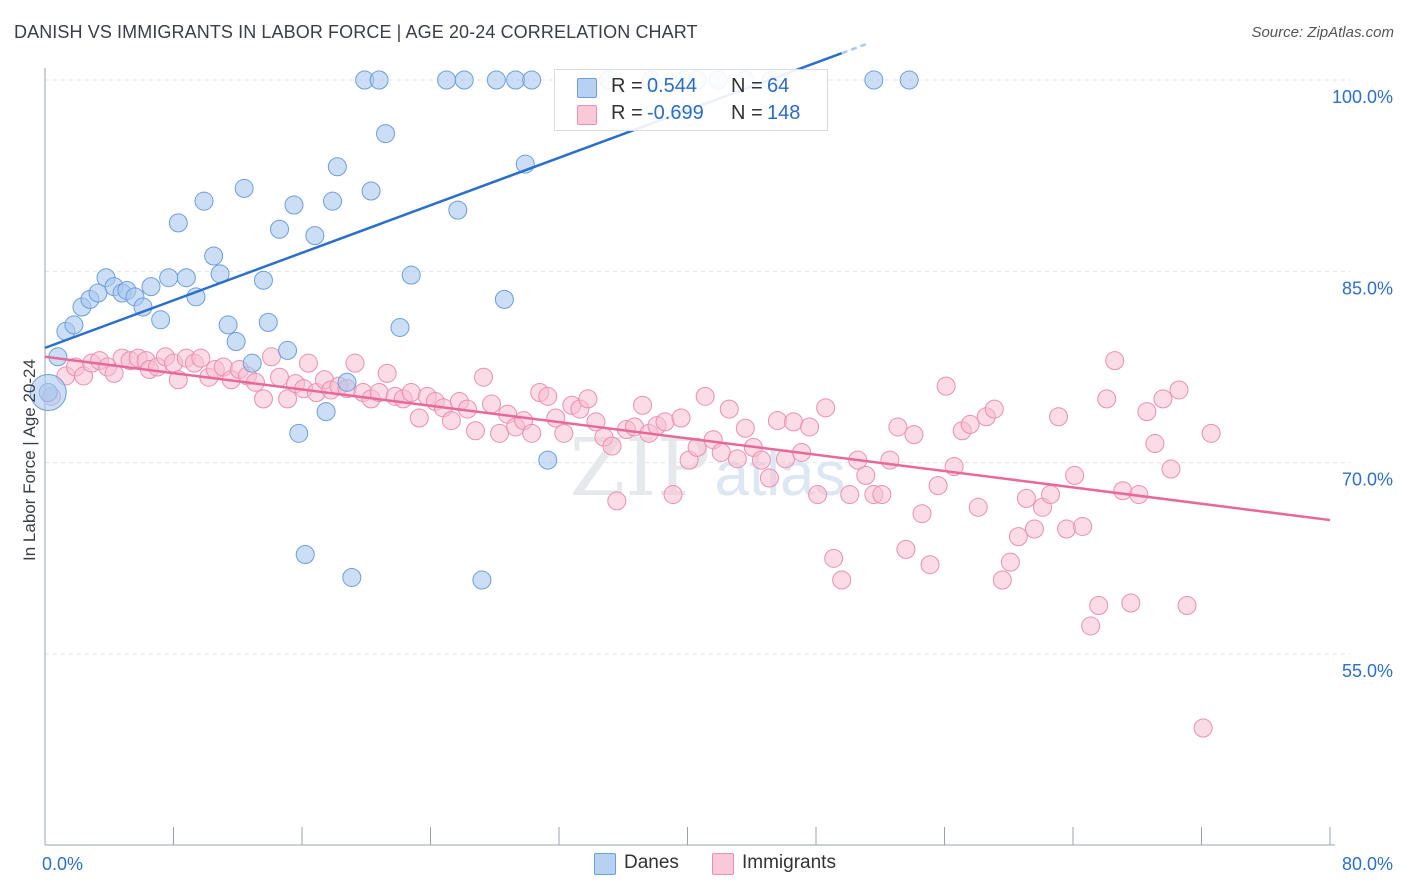  I want to click on x-tick-label: 0.0%, so click(62, 864).